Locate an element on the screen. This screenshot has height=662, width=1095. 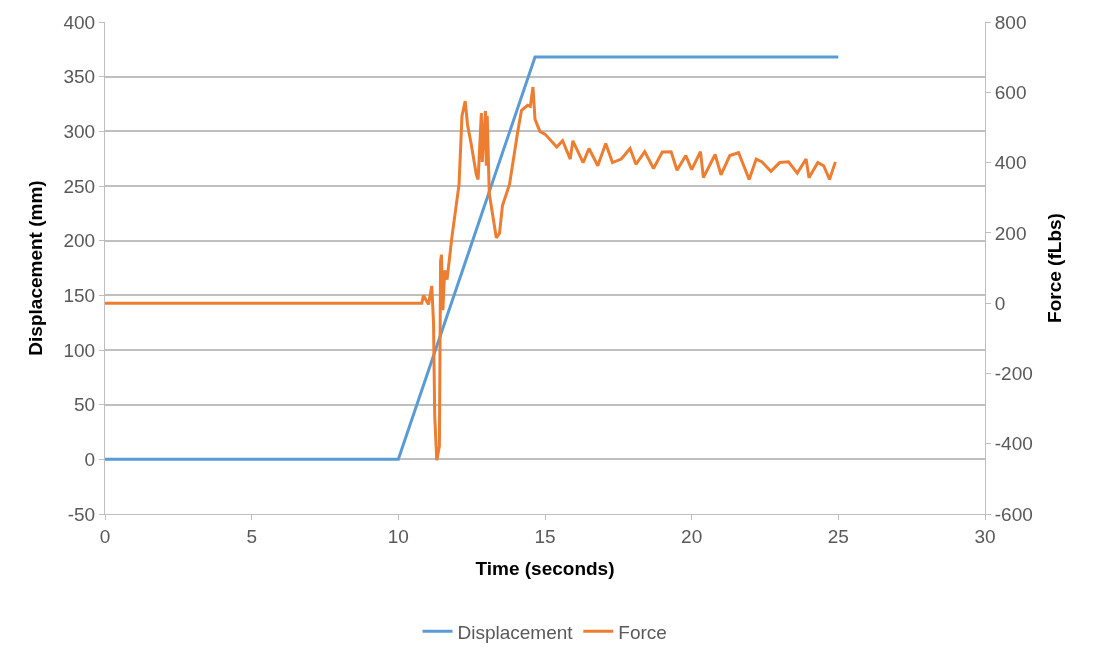
y2-axis-title: Force (fLbs) is located at coordinates (1054, 268).